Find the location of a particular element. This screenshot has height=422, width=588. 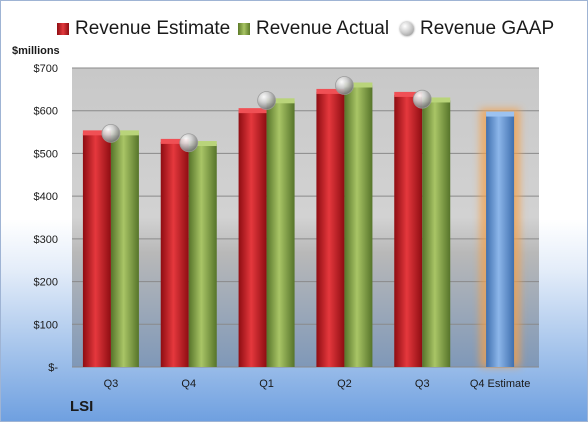

y-axis: $- $100 $200 $300 $400 $500 $600 $700 is located at coordinates (46, 218).